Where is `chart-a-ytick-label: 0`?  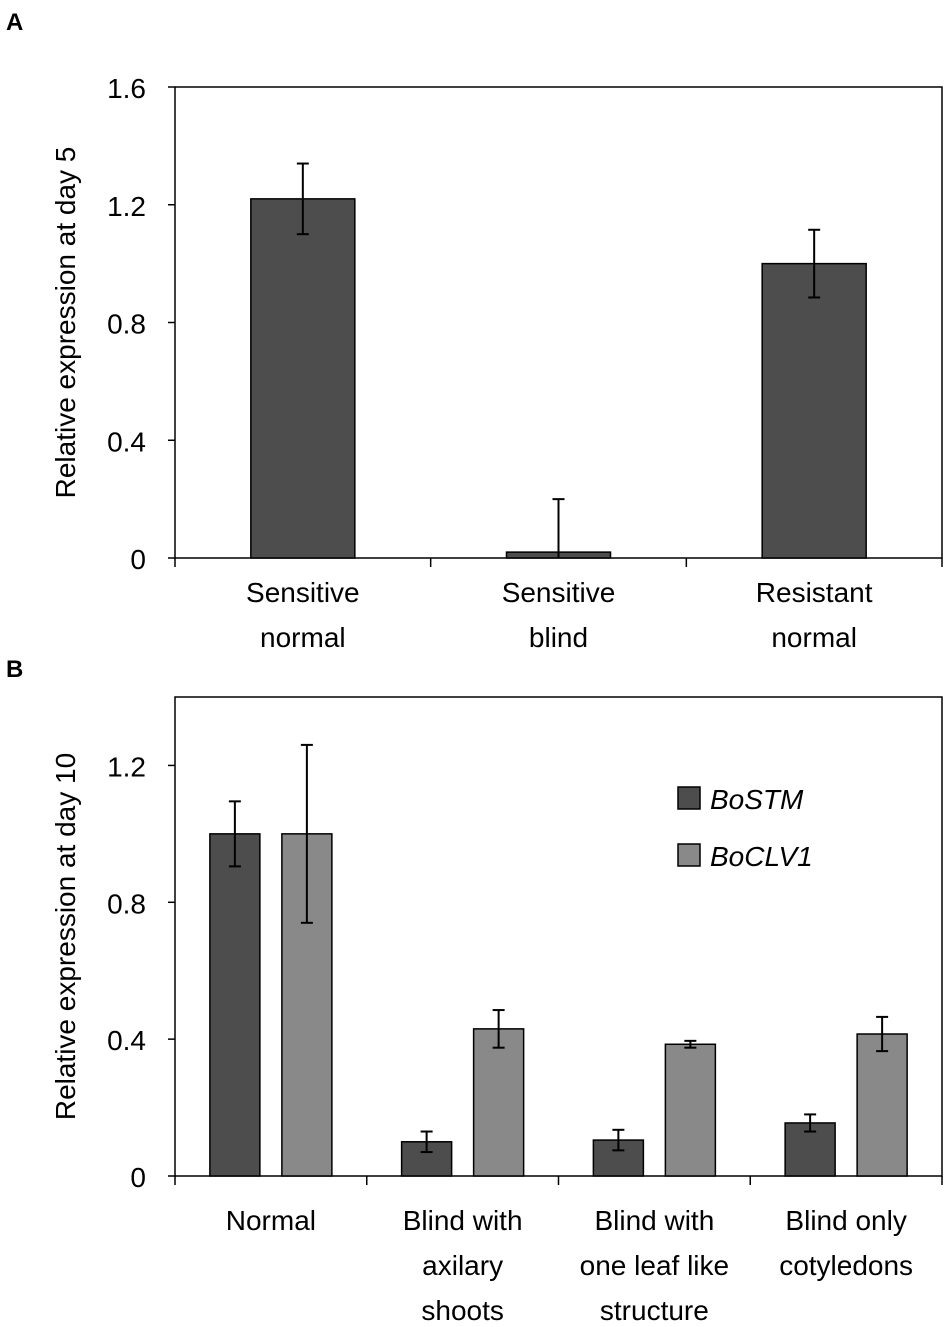
chart-a-ytick-label: 0 is located at coordinates (138, 559).